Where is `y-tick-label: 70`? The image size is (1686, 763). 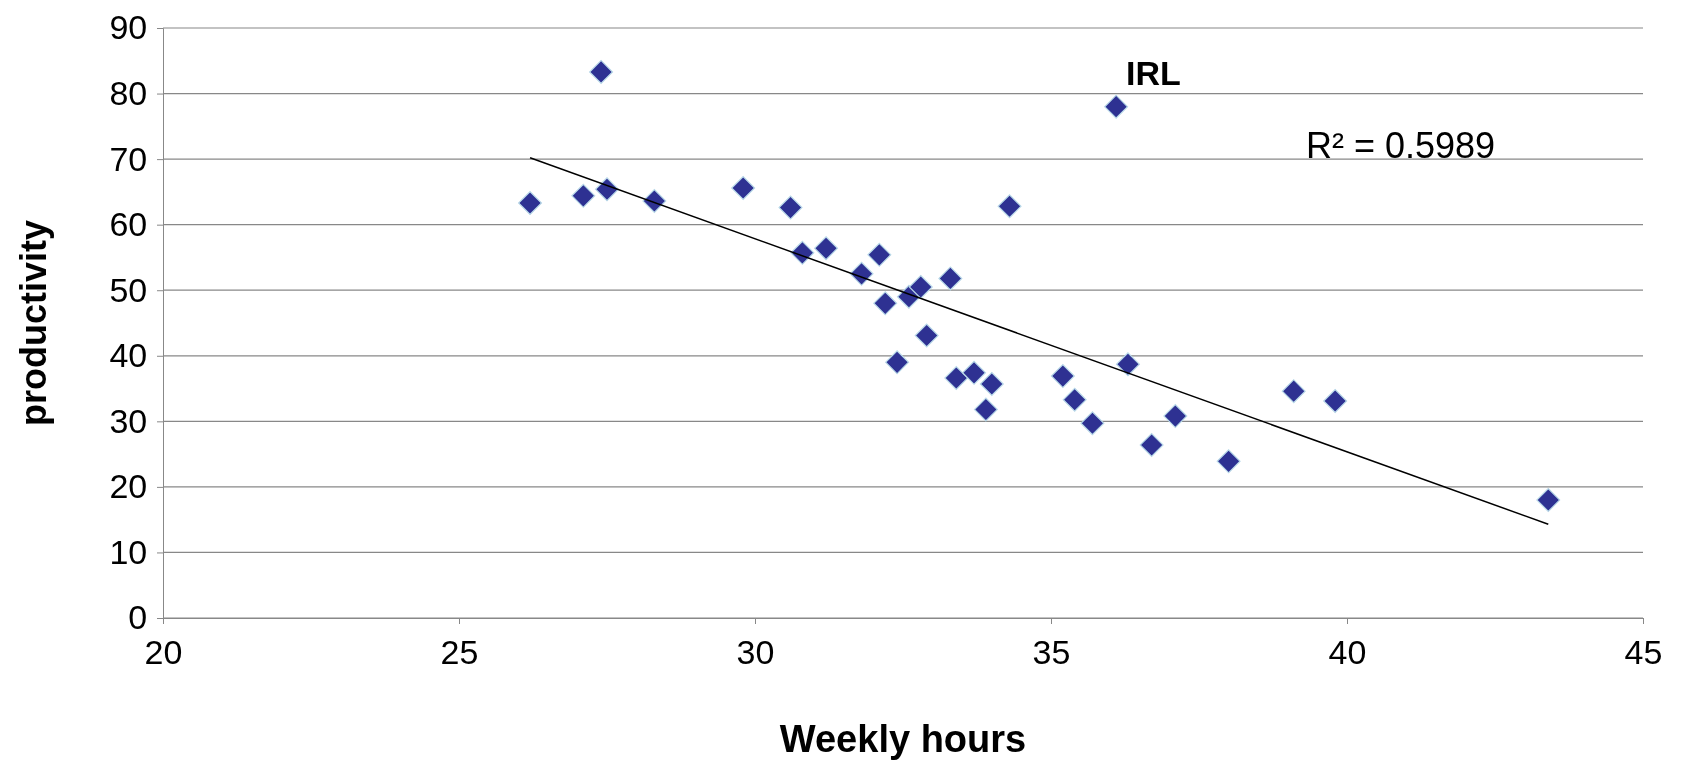
y-tick-label: 70 is located at coordinates (128, 158).